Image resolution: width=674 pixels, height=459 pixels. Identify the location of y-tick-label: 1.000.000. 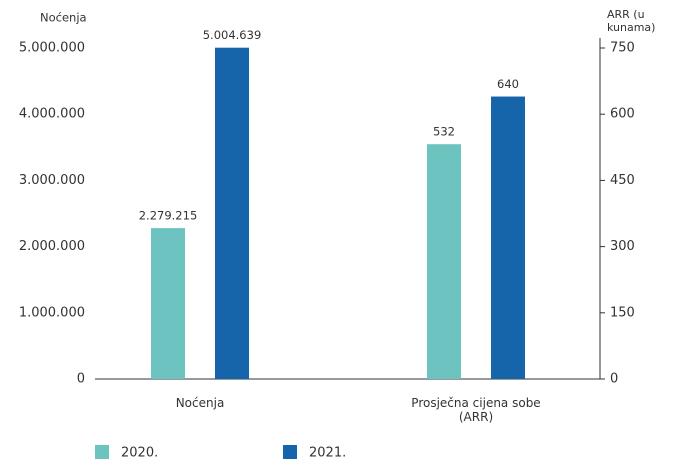
(52, 312).